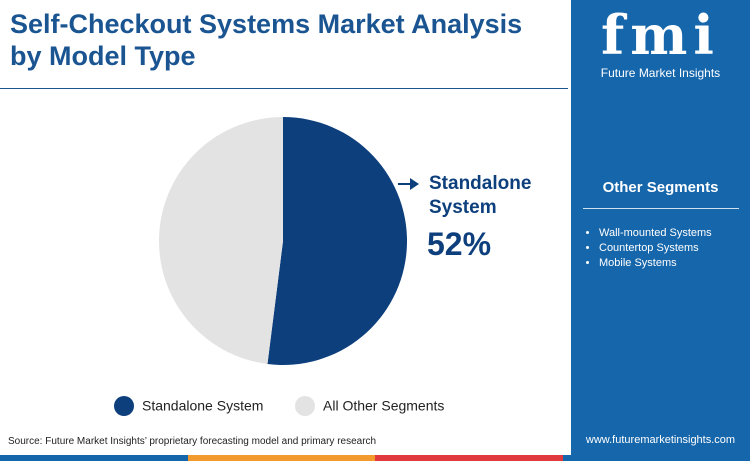  I want to click on callout-arrow, so click(408, 184).